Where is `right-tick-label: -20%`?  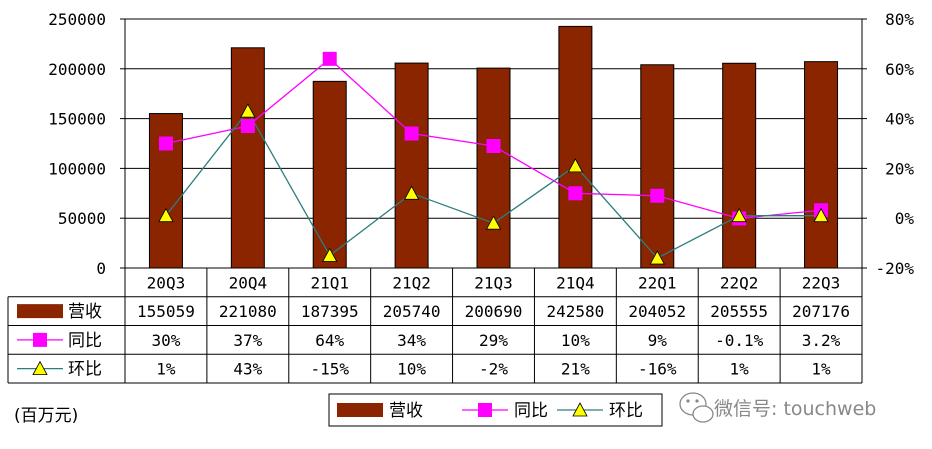
right-tick-label: -20% is located at coordinates (894, 268).